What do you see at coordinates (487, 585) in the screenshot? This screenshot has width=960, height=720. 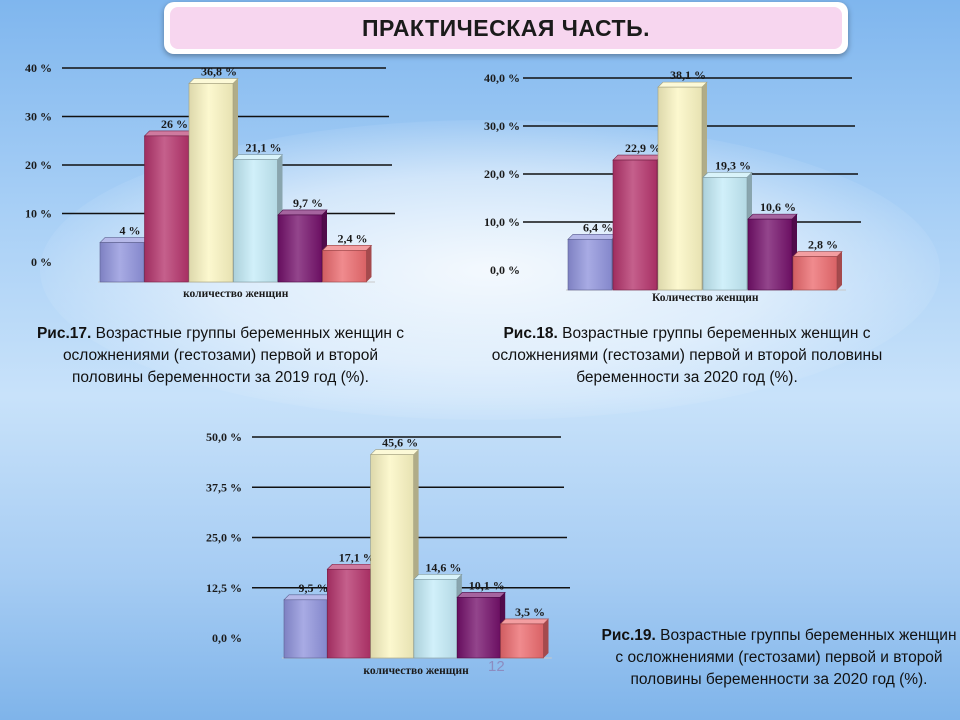 I see `value-label: 10,1 %` at bounding box center [487, 585].